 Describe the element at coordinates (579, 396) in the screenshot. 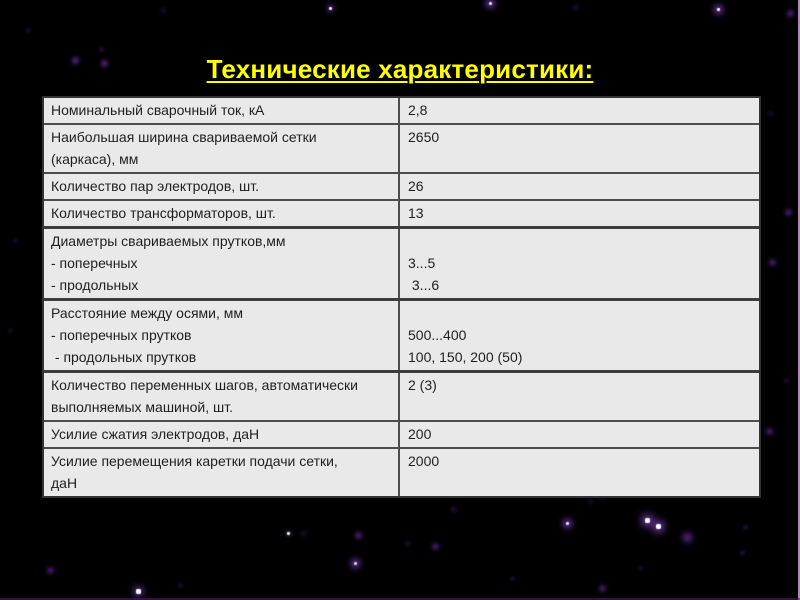

I see `spec-value: 2 (3)` at that location.